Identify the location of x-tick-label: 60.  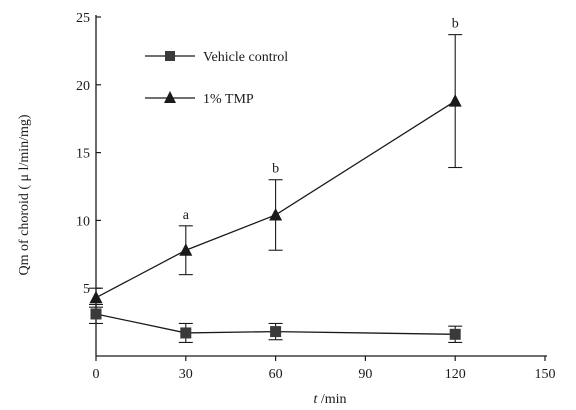
(276, 374).